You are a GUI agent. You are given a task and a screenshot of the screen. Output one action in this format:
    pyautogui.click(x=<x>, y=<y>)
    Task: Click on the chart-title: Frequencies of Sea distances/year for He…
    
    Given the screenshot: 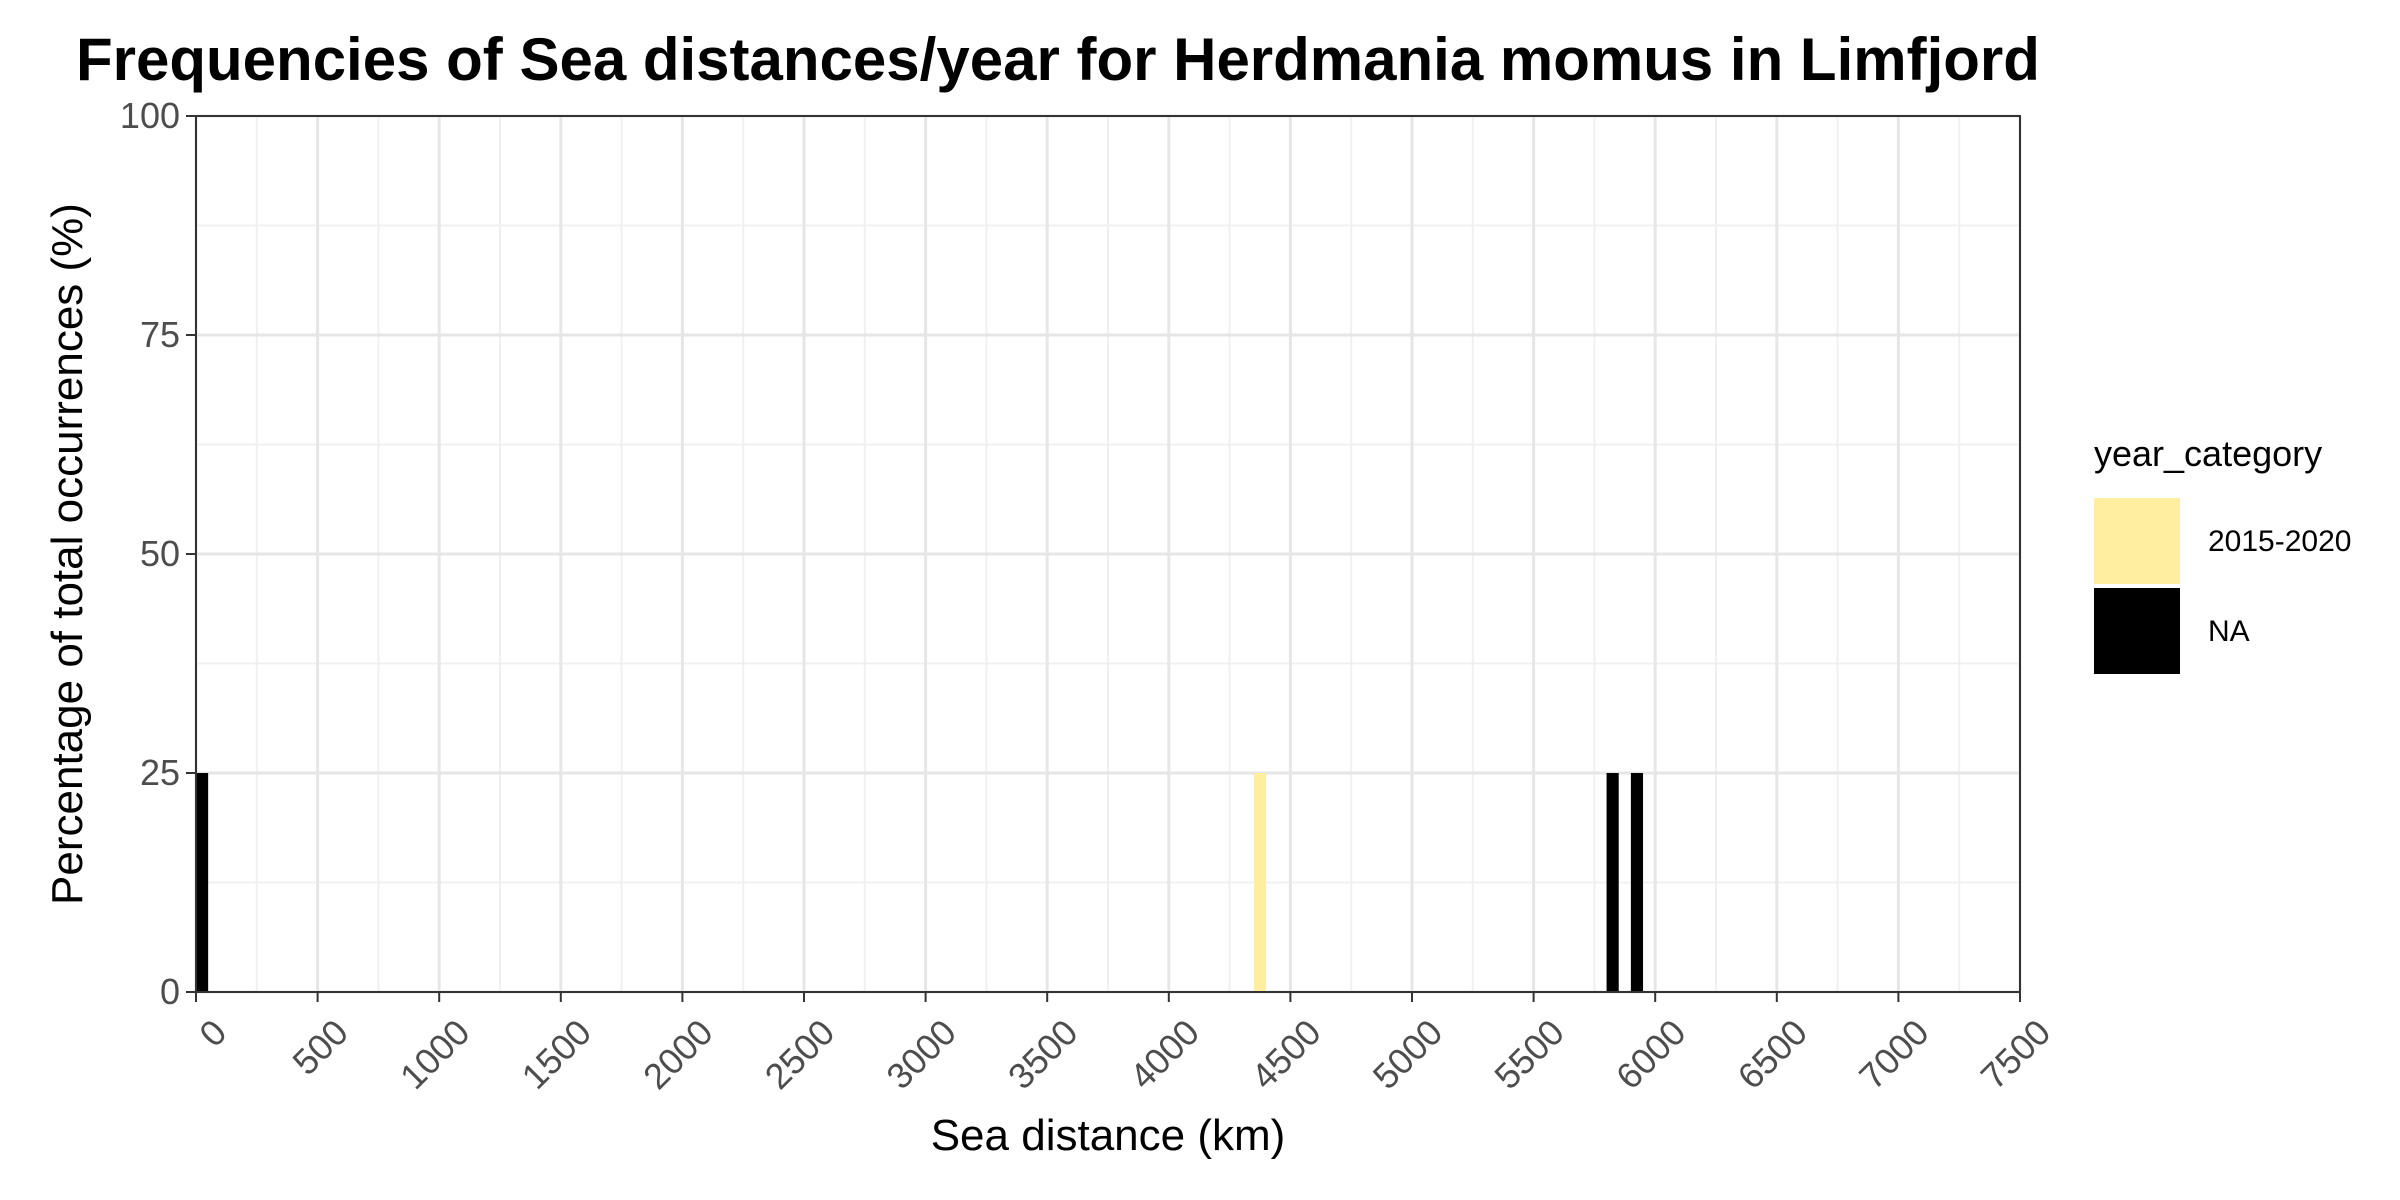 What is the action you would take?
    pyautogui.click(x=1058, y=59)
    